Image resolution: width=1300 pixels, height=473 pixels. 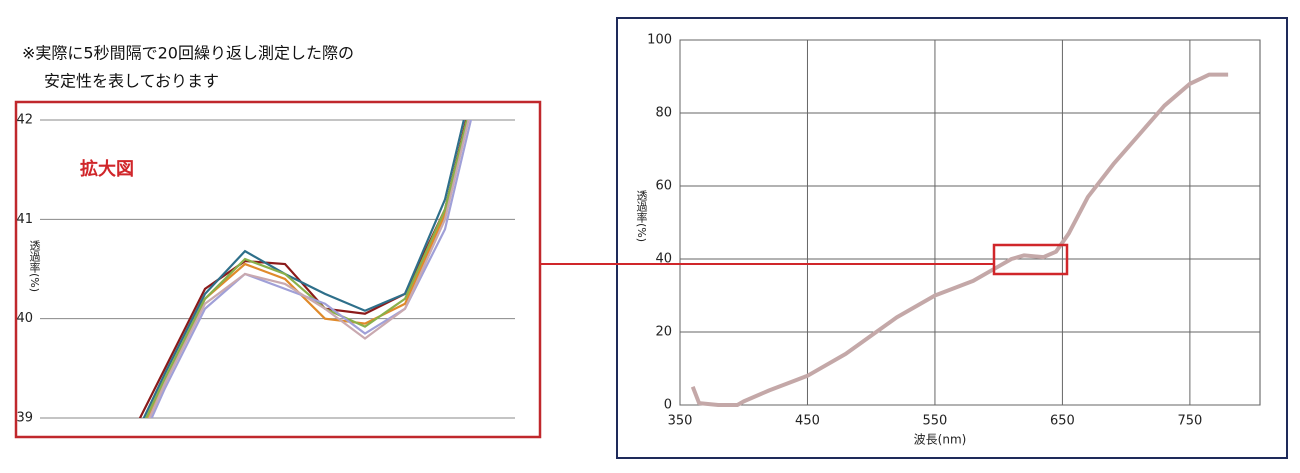 I want to click on x-tick-label: 450, so click(x=807, y=421).